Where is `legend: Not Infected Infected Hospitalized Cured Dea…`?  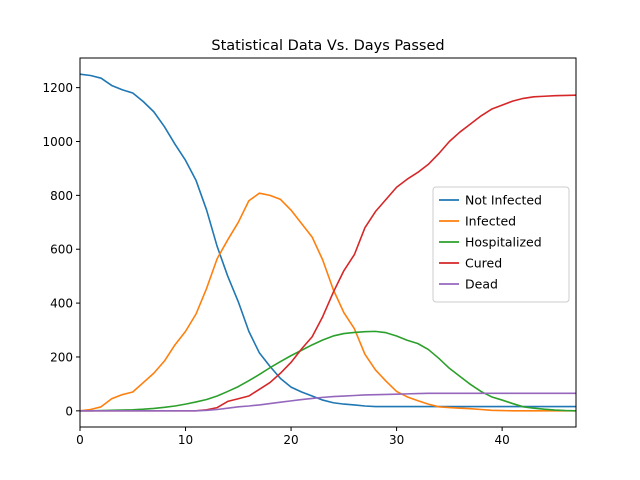
legend: Not Infected Infected Hospitalized Cured Dea… is located at coordinates (501, 244).